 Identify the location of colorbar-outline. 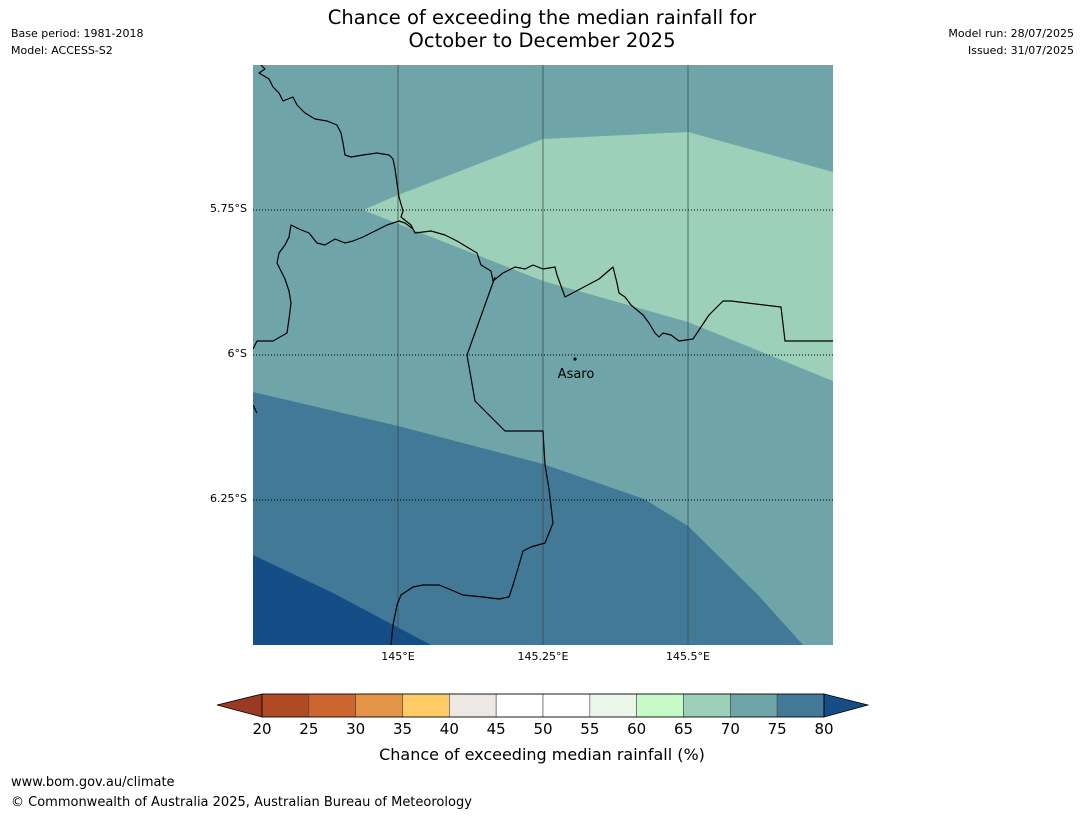
(543, 705).